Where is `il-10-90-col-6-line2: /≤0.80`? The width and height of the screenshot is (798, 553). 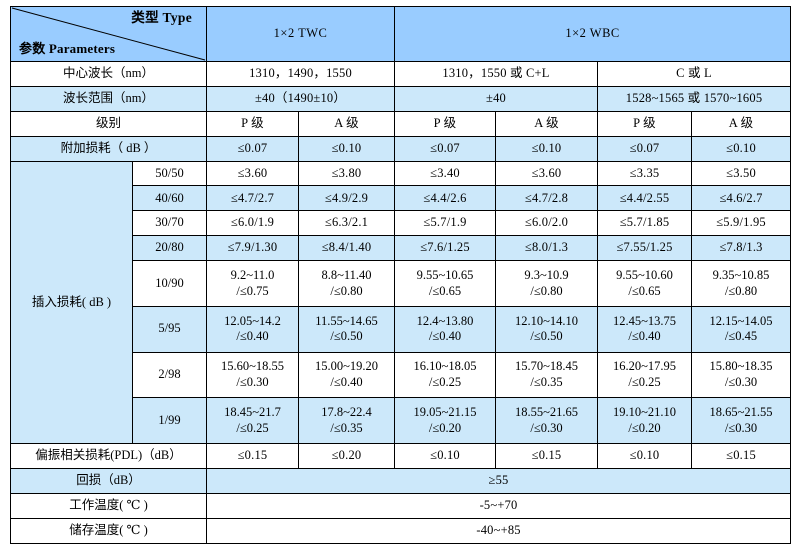
il-10-90-col-6-line2: /≤0.80 is located at coordinates (741, 290).